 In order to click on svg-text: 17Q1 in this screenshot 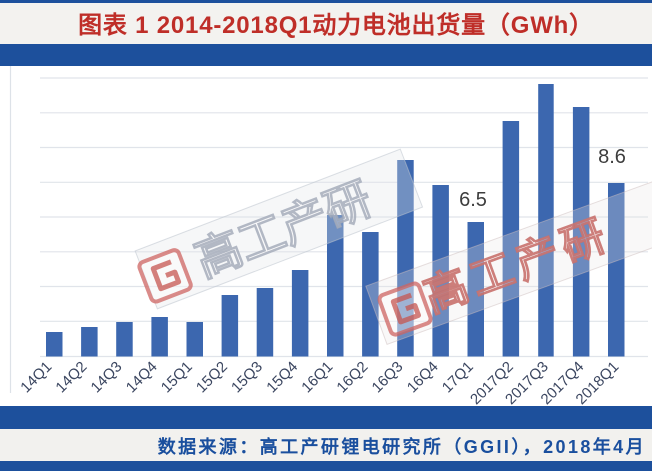, I will do `click(458, 377)`.